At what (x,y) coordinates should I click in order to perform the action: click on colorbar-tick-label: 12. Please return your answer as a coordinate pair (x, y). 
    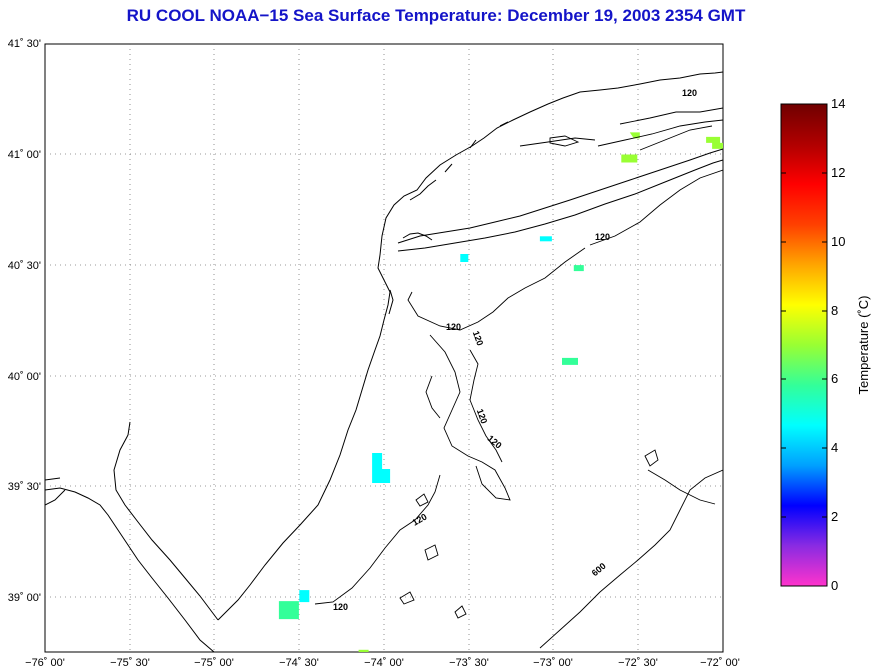
    Looking at the image, I should click on (838, 172).